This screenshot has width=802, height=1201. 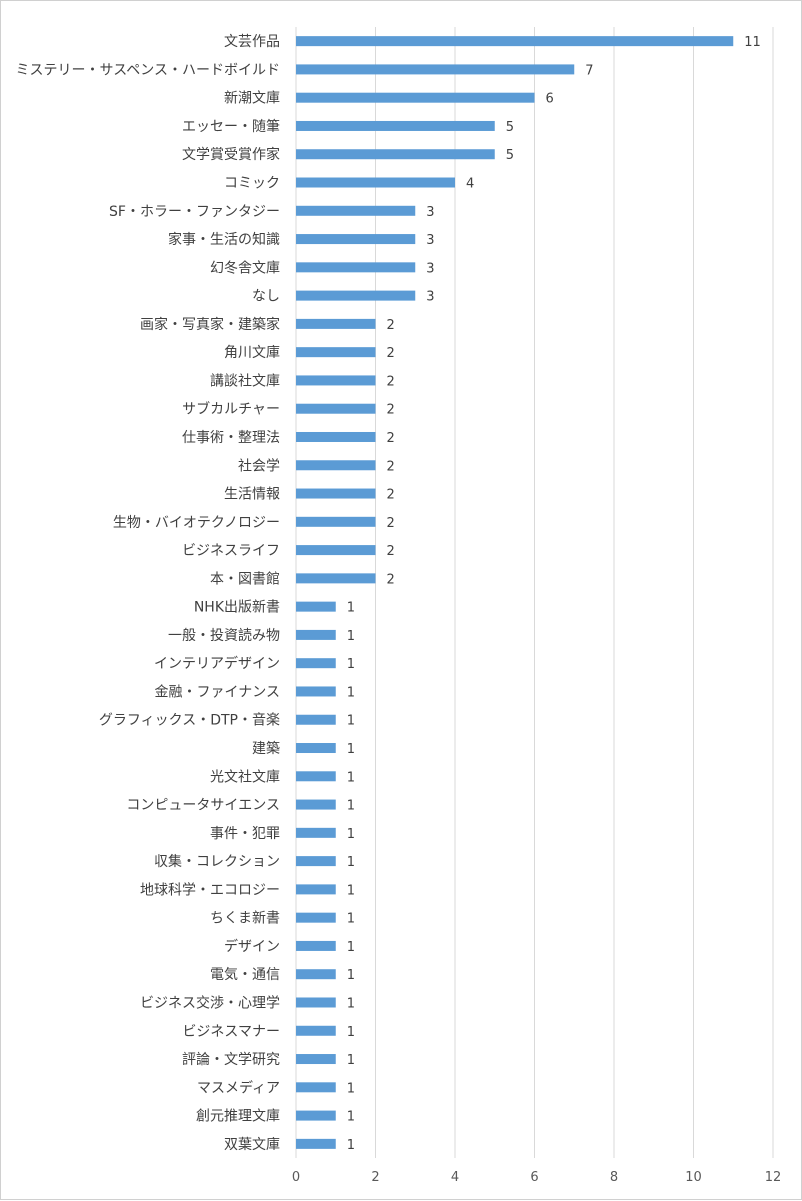 What do you see at coordinates (296, 1177) in the screenshot?
I see `x-tick-label: 0` at bounding box center [296, 1177].